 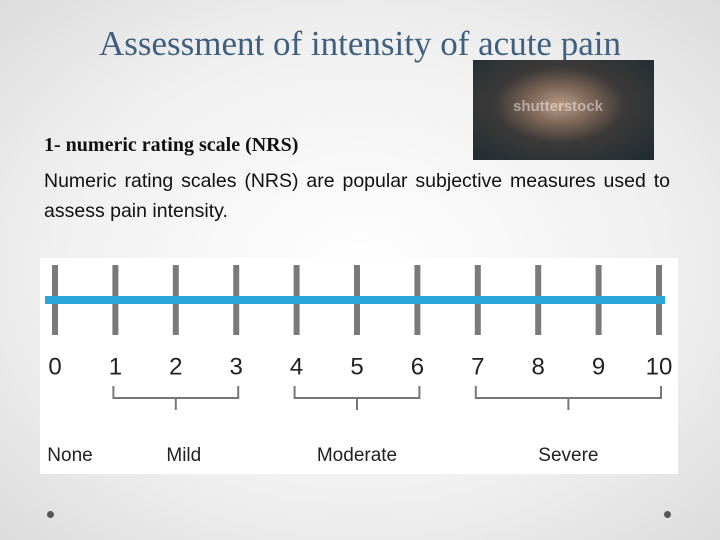 What do you see at coordinates (357, 455) in the screenshot?
I see `group-label: Moderate` at bounding box center [357, 455].